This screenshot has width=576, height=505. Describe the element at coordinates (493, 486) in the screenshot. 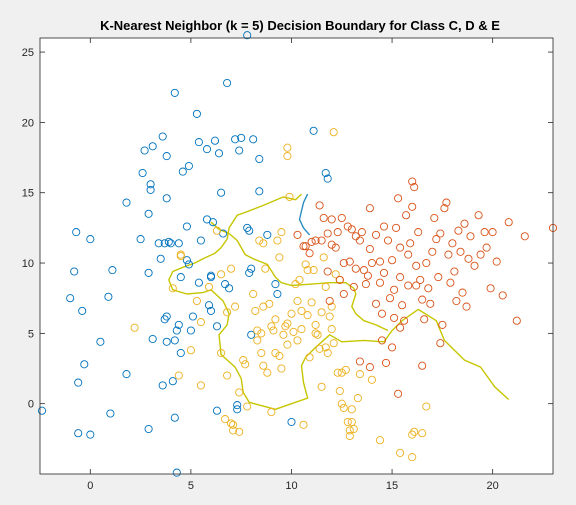

I see `x-tick-label: 20` at that location.